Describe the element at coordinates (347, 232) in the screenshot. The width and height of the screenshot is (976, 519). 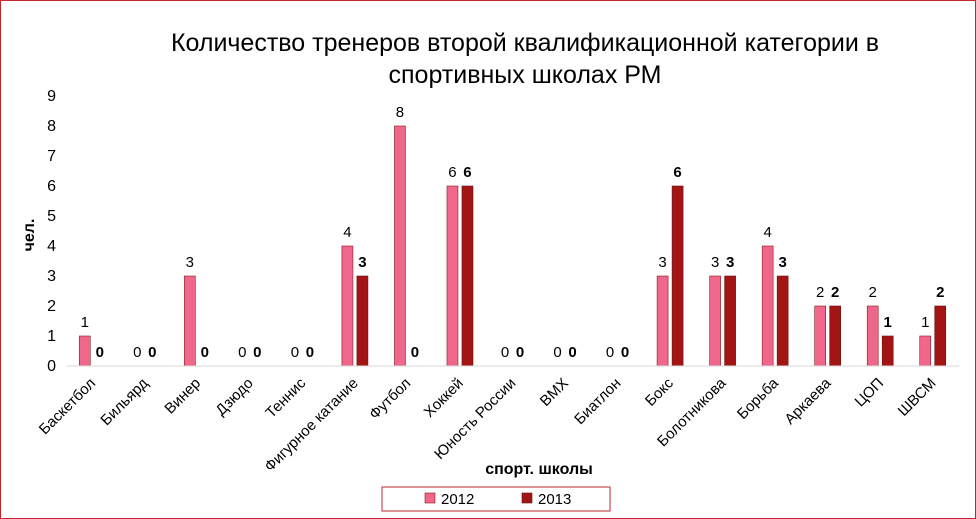
I see `data-label-2012-6: 4` at that location.